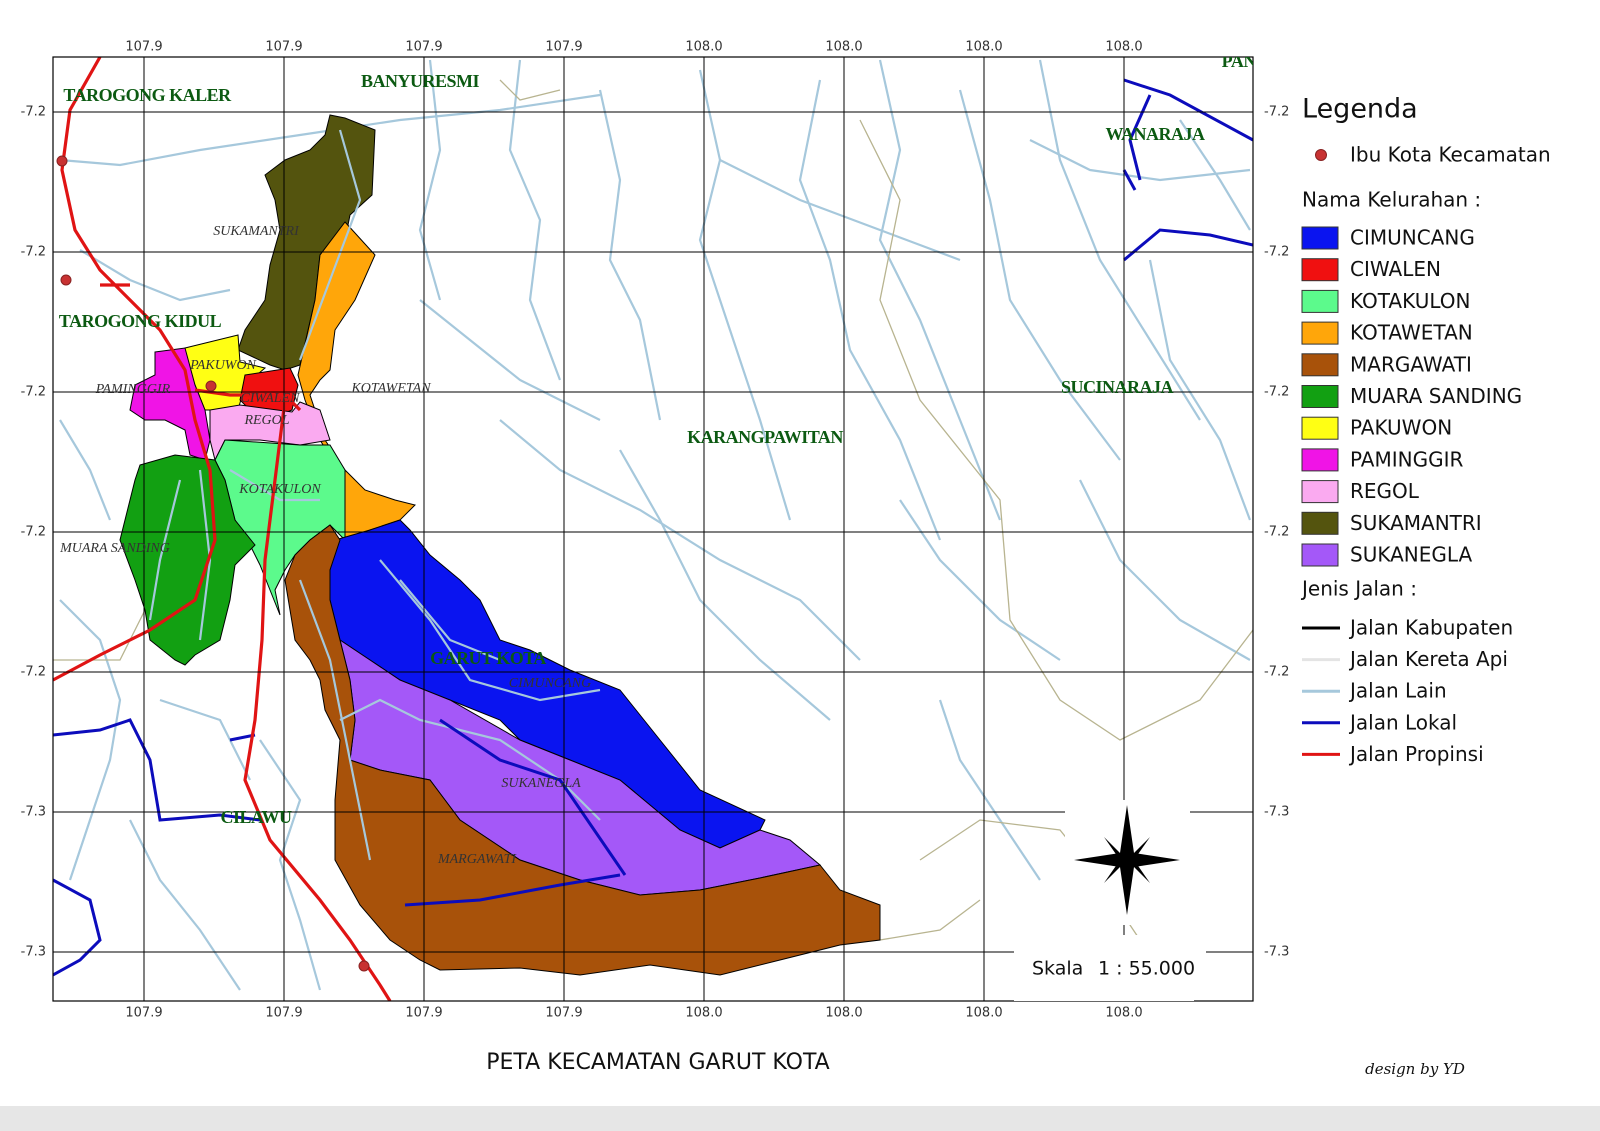  I want to click on legend-village: SUKANEGLA, so click(1411, 555).